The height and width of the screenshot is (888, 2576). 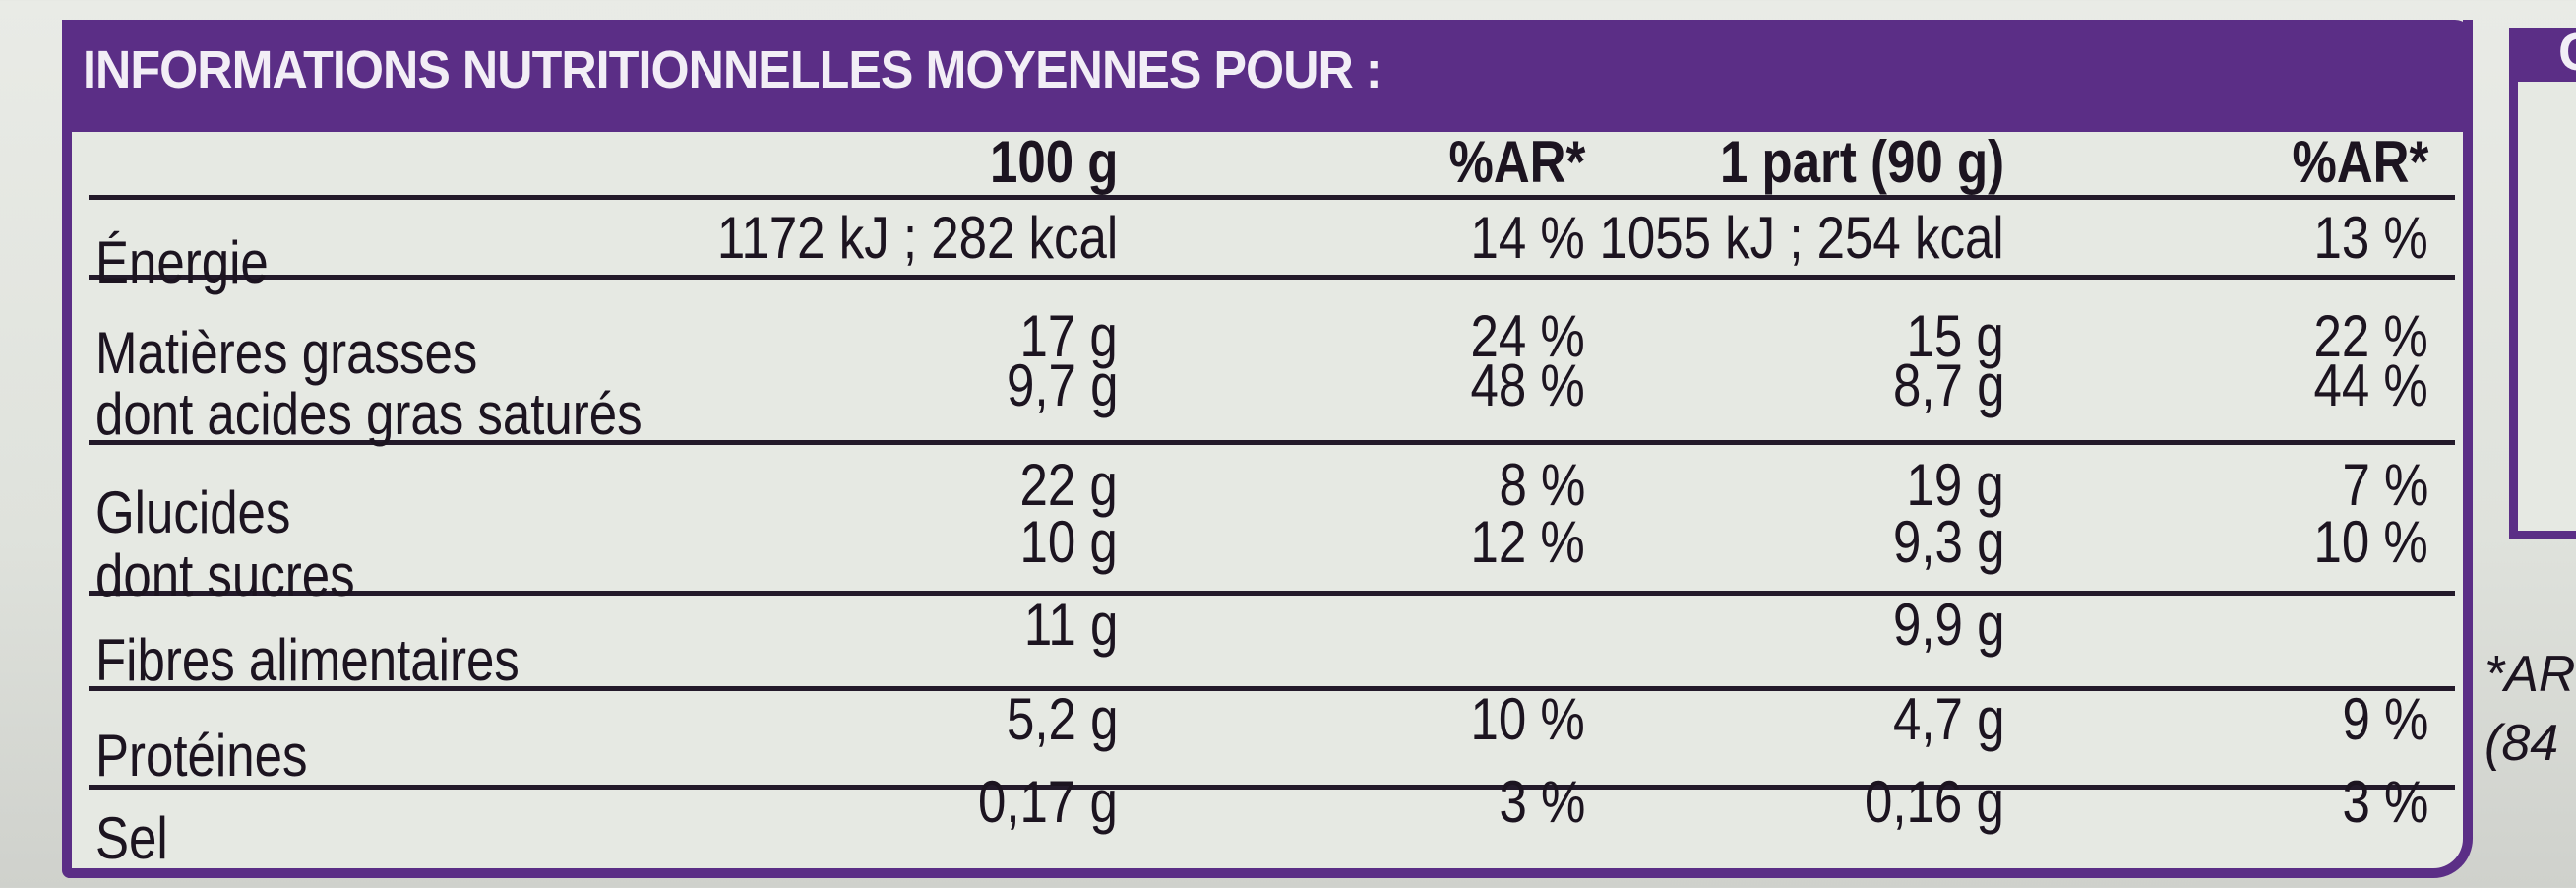 I want to click on ar-100g: 14 %, so click(x=1527, y=238).